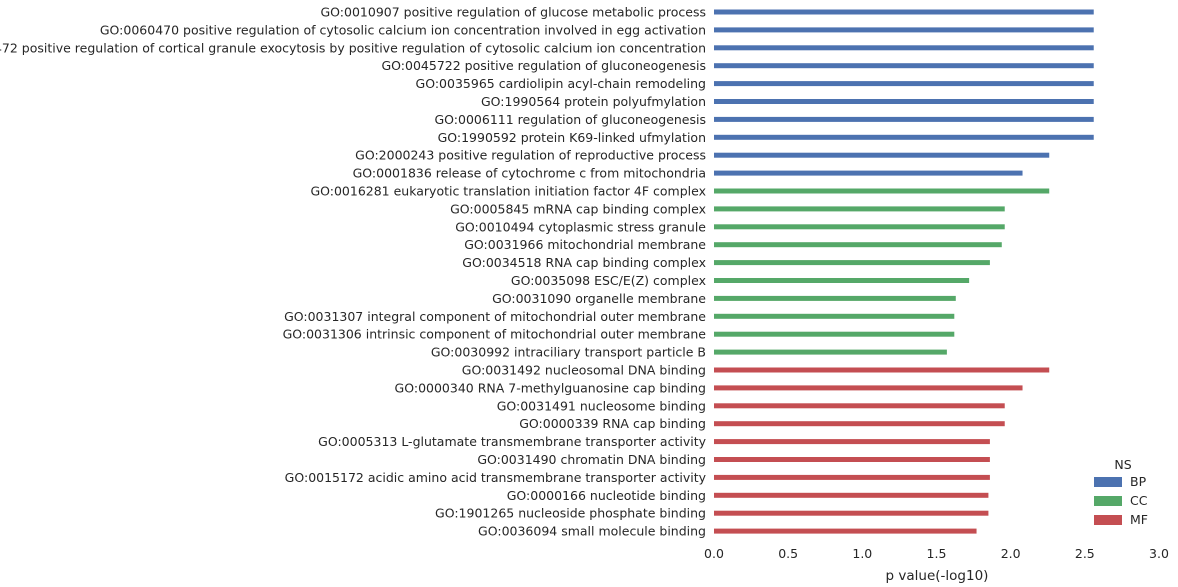  Describe the element at coordinates (591, 459) in the screenshot. I see `category-label-mf-5: GO:0031490 chromatin DNA binding` at that location.